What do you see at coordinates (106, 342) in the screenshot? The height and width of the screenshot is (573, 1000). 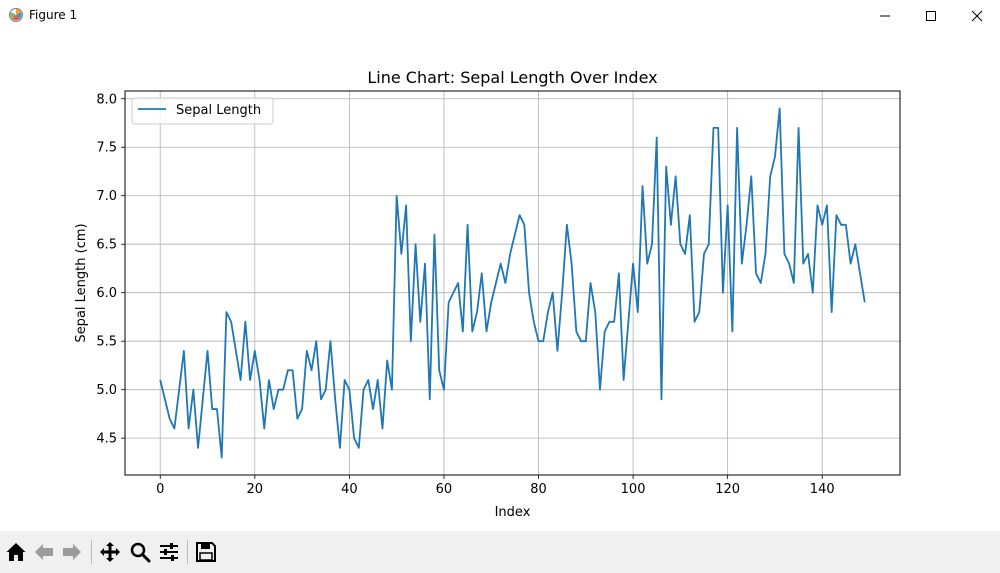 I see `y-tick-label: 5.5` at bounding box center [106, 342].